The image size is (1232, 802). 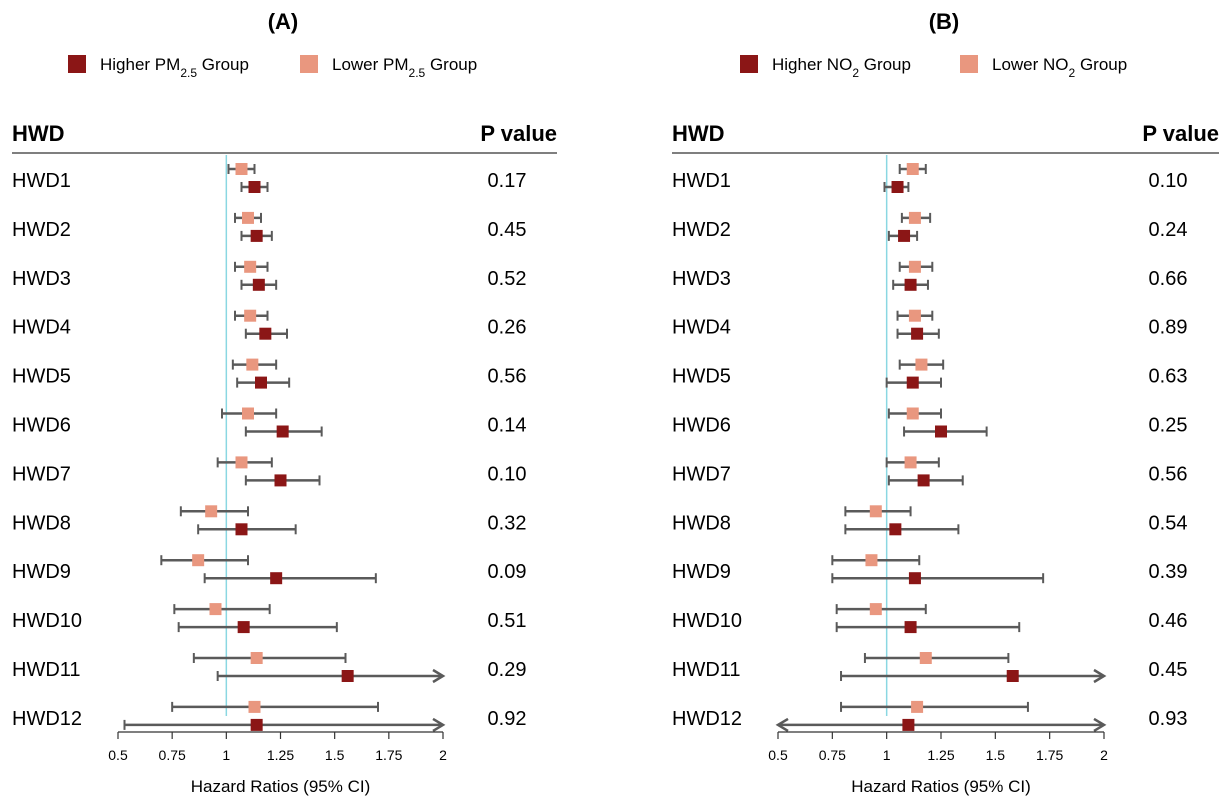 What do you see at coordinates (41, 279) in the screenshot?
I see `row-label: HWD3` at bounding box center [41, 279].